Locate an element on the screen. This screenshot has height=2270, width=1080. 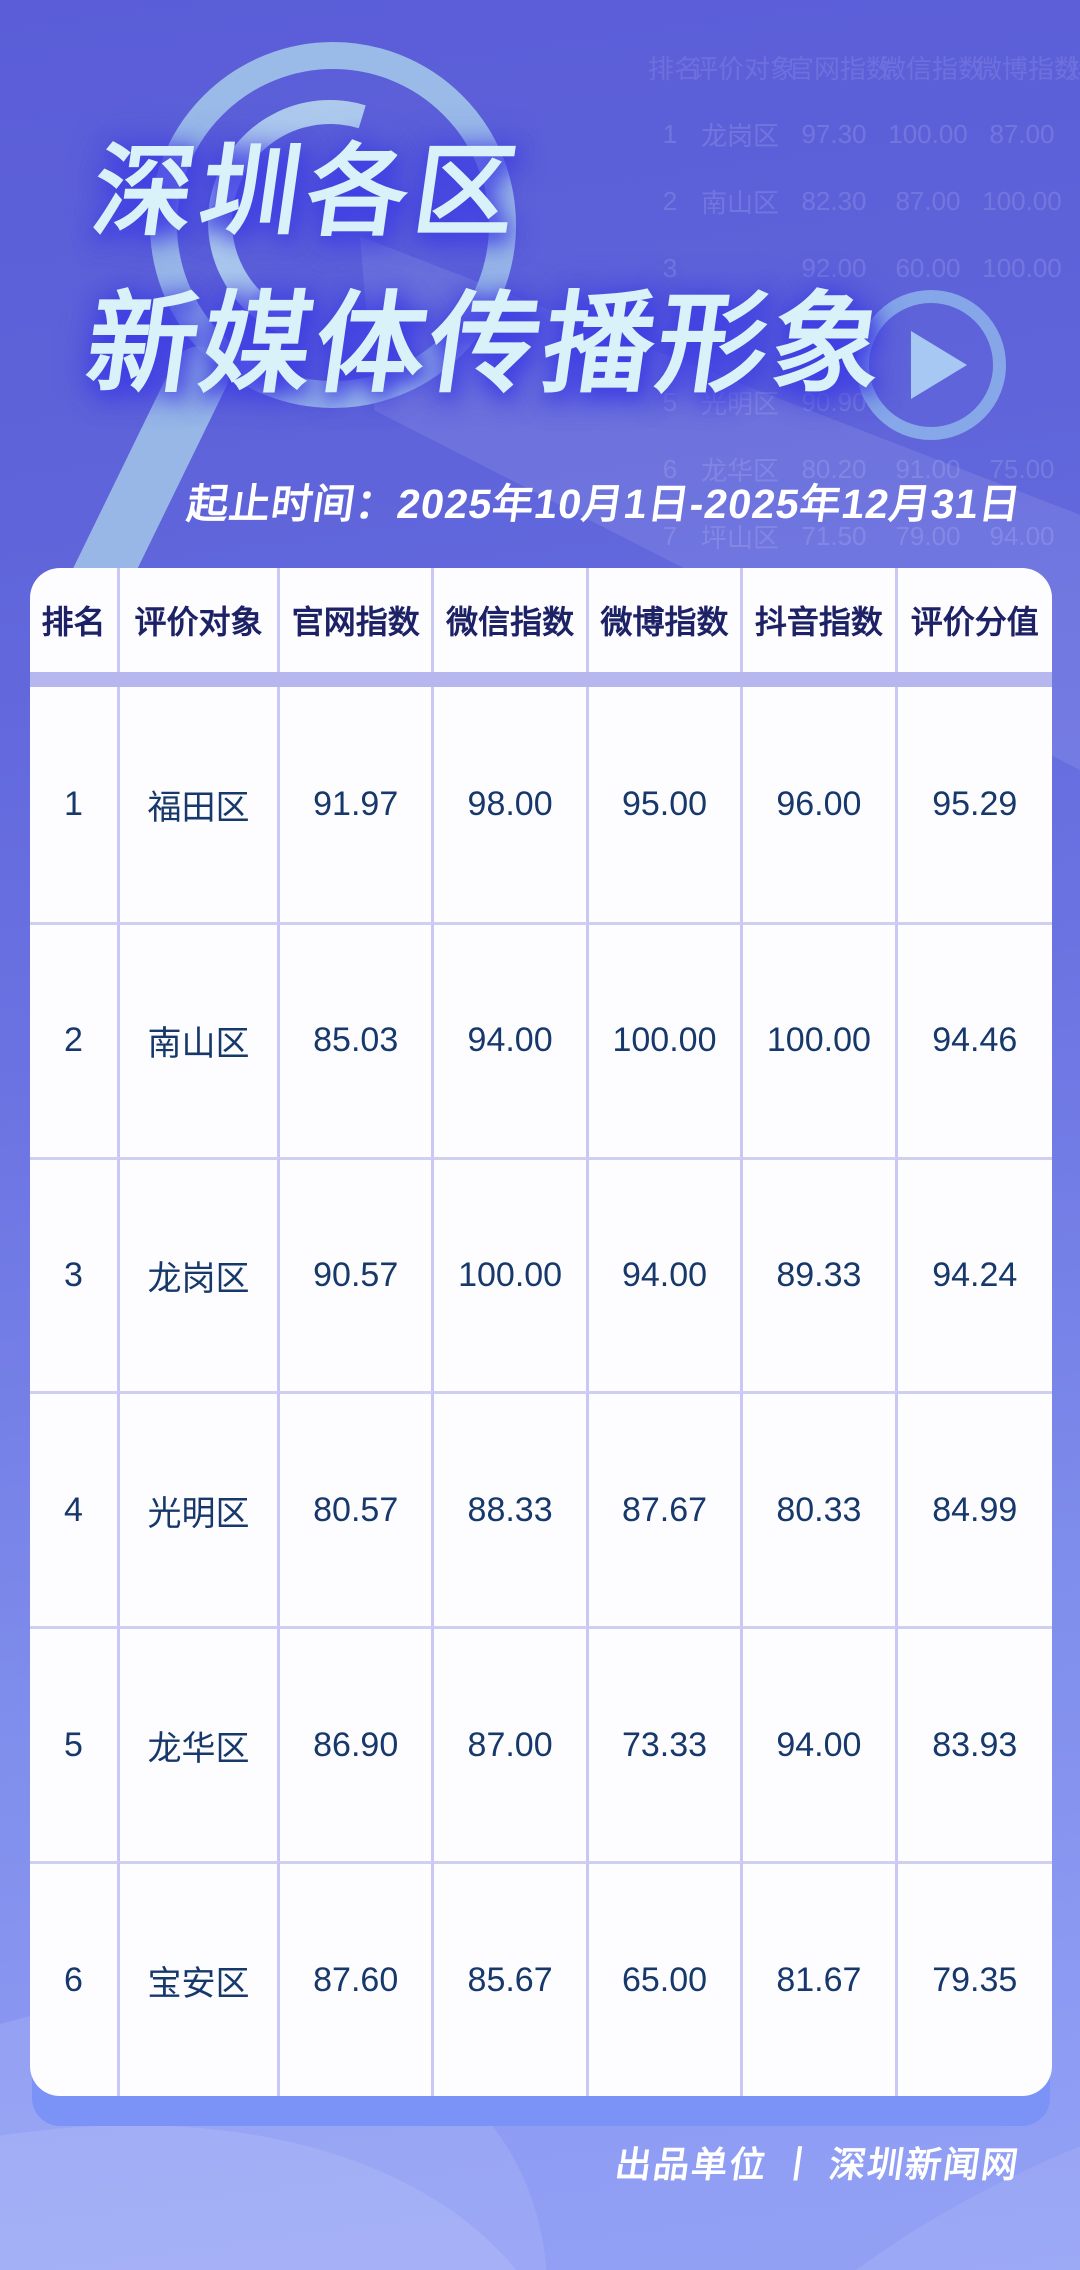
col-header-douyin-index: 抖音指数 is located at coordinates (820, 620).